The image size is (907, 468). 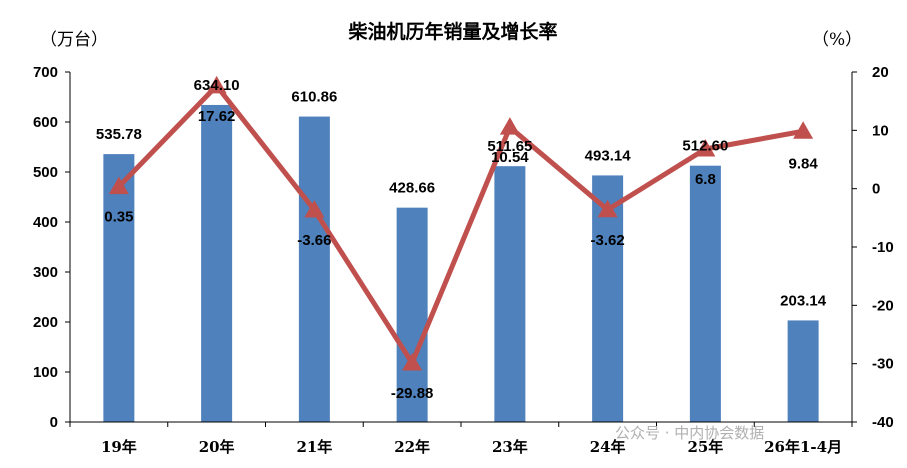 What do you see at coordinates (608, 447) in the screenshot?
I see `category-label-5: 24年` at bounding box center [608, 447].